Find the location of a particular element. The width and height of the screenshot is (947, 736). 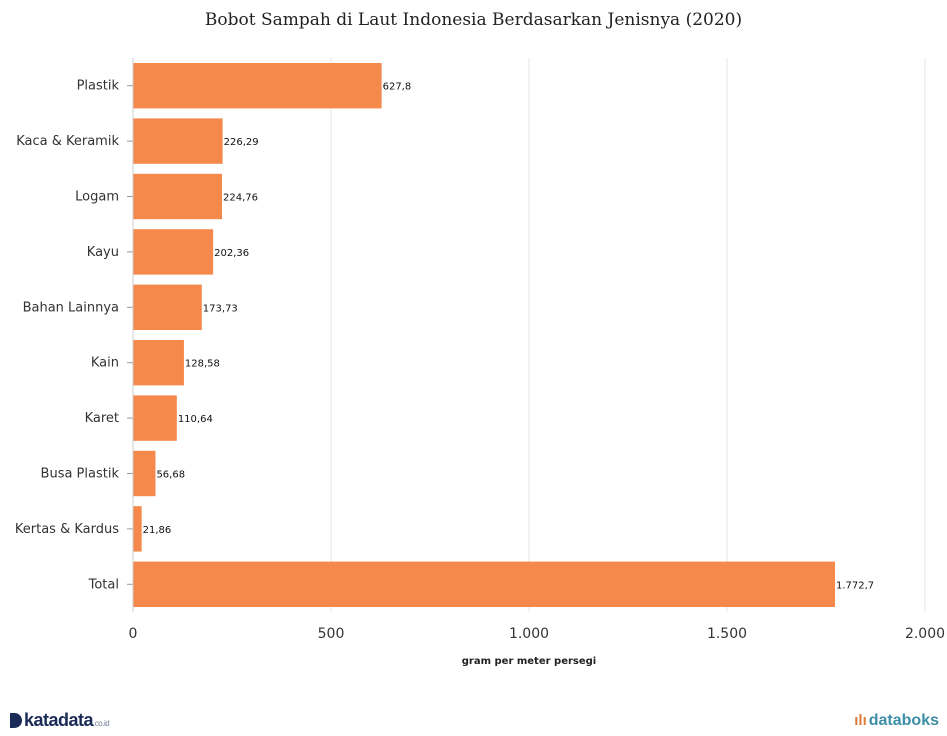

data-label: 21,86 is located at coordinates (157, 530).